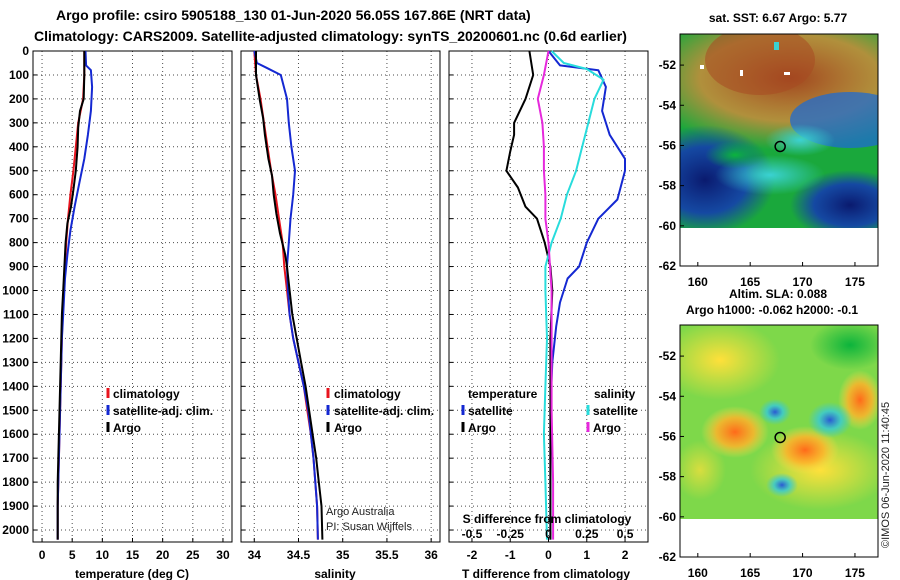  I want to click on sla-high-centre, so click(805, 450).